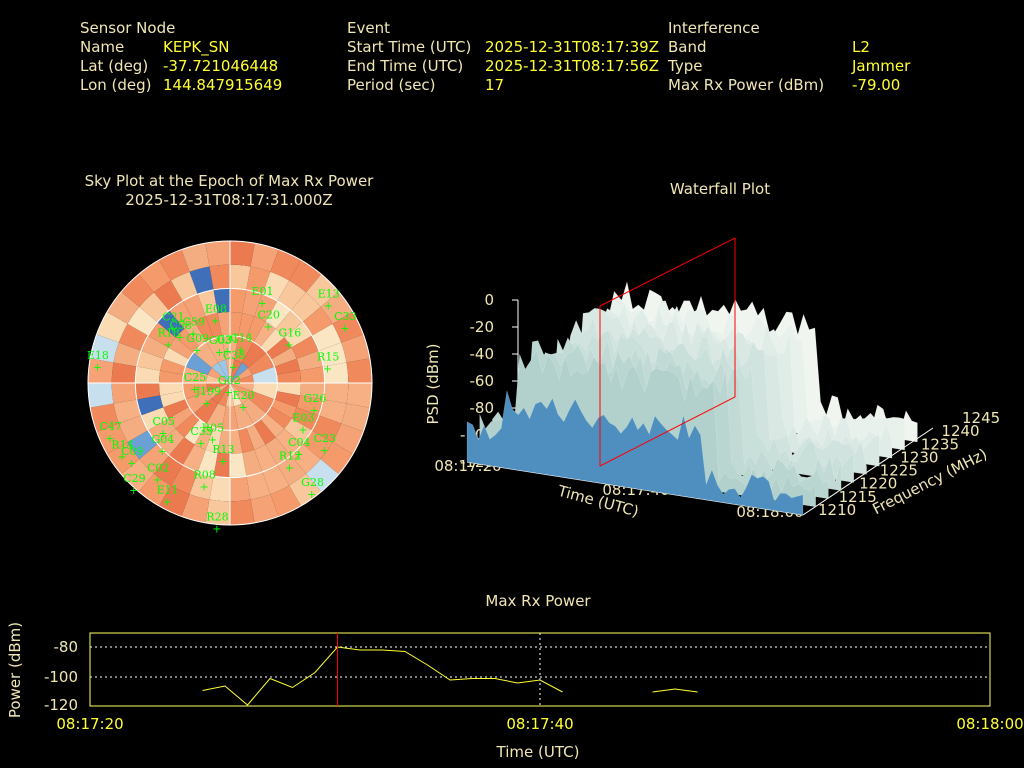  Describe the element at coordinates (539, 724) in the screenshot. I see `maxrx-x-tick: 08:17:40` at that location.